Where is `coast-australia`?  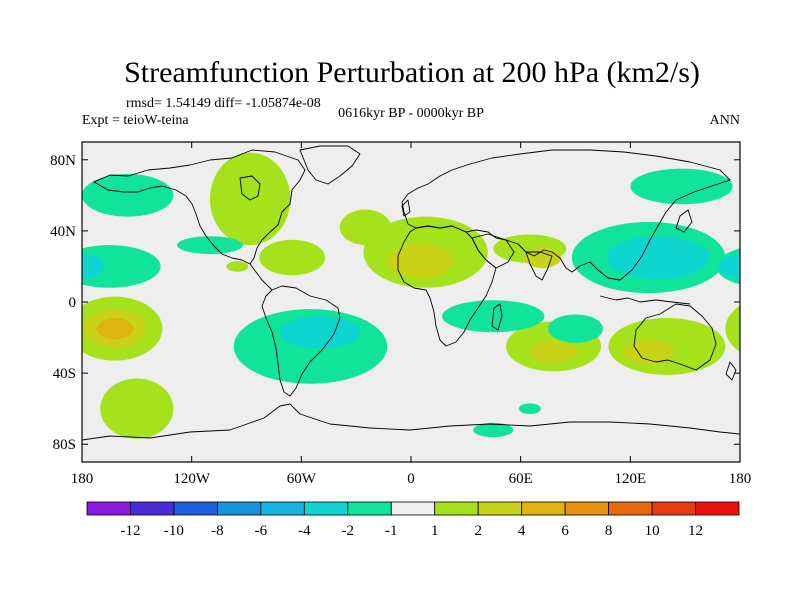
coast-australia is located at coordinates (675, 337).